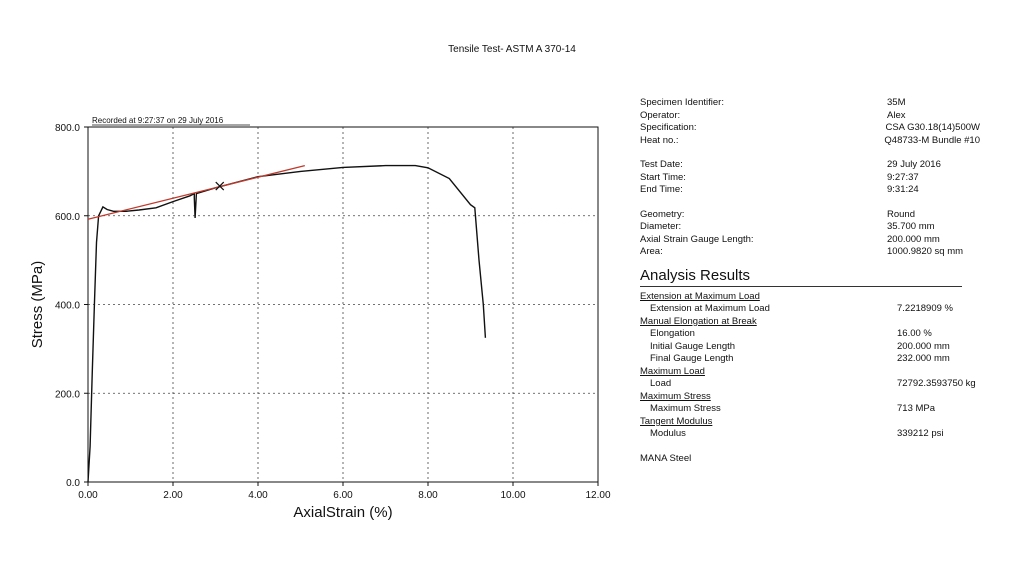 The image size is (1024, 572). What do you see at coordinates (923, 358) in the screenshot?
I see `info-value: 232.000 mm` at bounding box center [923, 358].